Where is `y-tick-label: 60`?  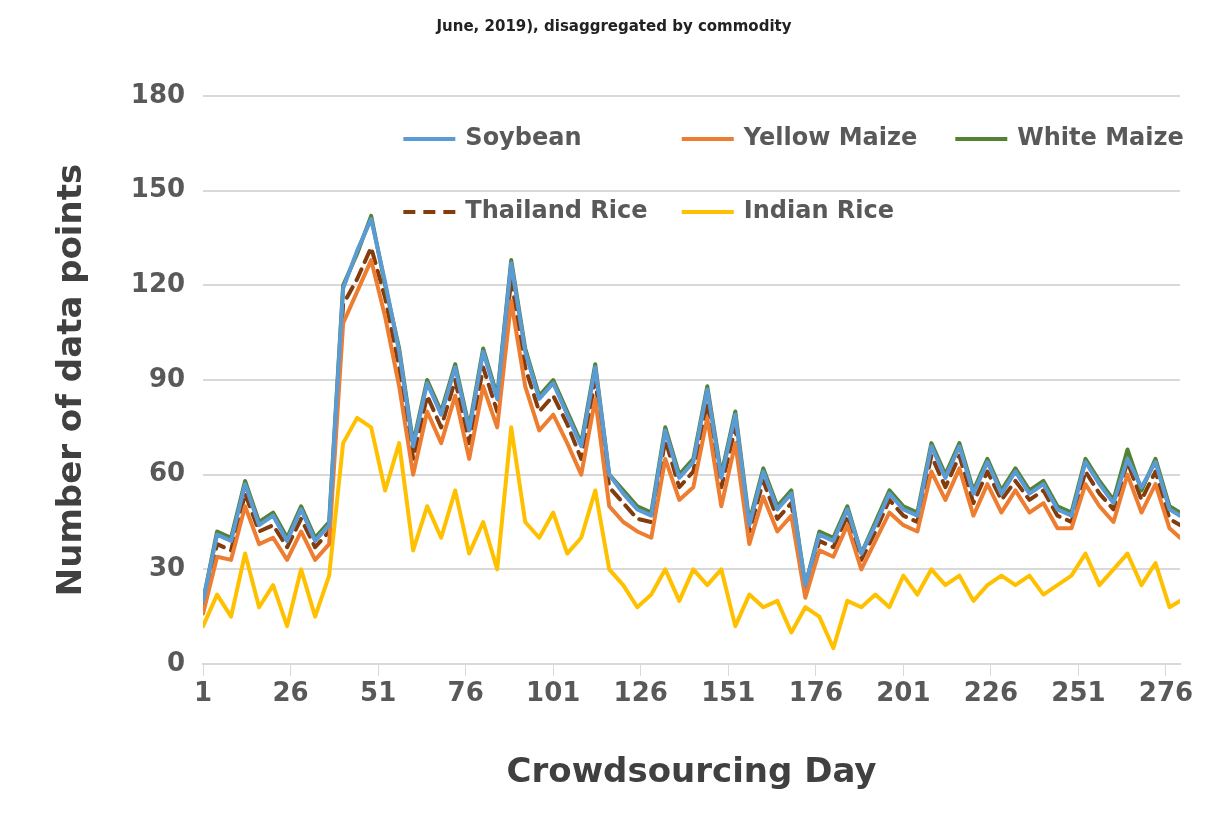
y-tick-label: 60 is located at coordinates (167, 472).